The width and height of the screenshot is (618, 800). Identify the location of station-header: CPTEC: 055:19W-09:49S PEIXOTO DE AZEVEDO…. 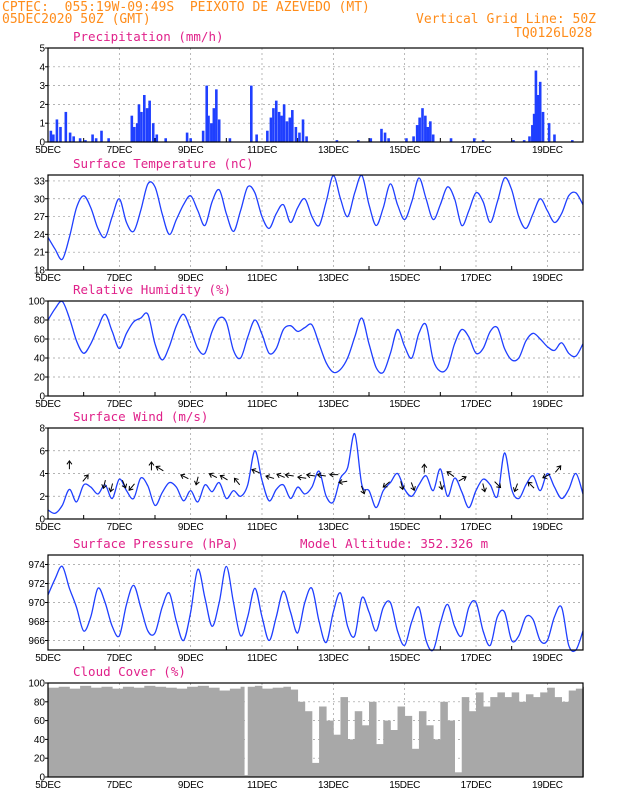
(186, 7).